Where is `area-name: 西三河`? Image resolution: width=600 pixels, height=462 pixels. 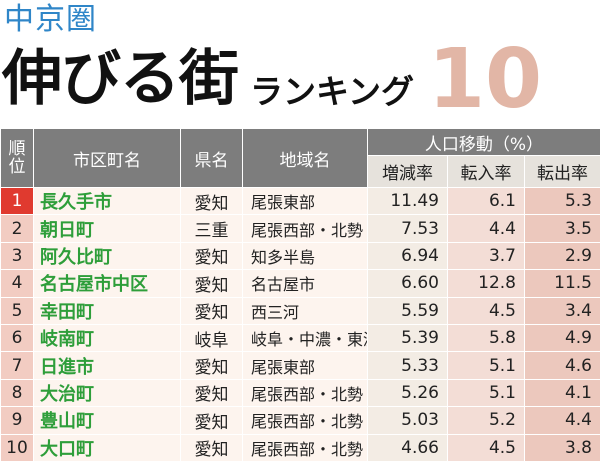
area-name: 西三河 is located at coordinates (305, 310).